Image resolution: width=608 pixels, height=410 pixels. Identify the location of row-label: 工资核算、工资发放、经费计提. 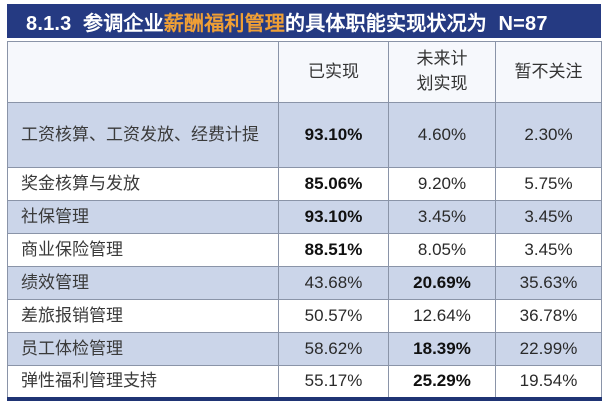
(143, 135).